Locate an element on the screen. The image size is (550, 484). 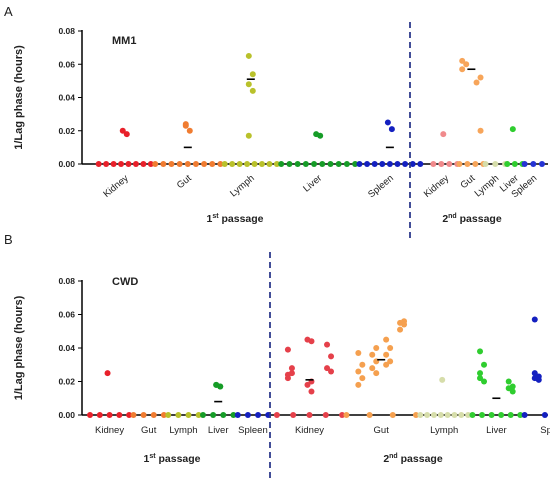
group-kidney-p1: Kidney is located at coordinates (110, 403).